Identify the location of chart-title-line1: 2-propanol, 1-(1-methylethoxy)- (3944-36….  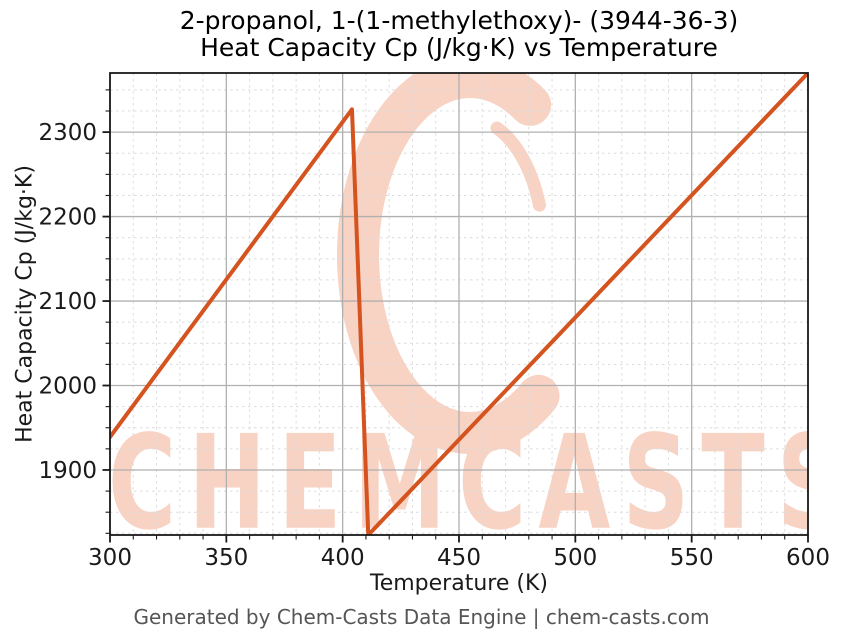
(459, 20).